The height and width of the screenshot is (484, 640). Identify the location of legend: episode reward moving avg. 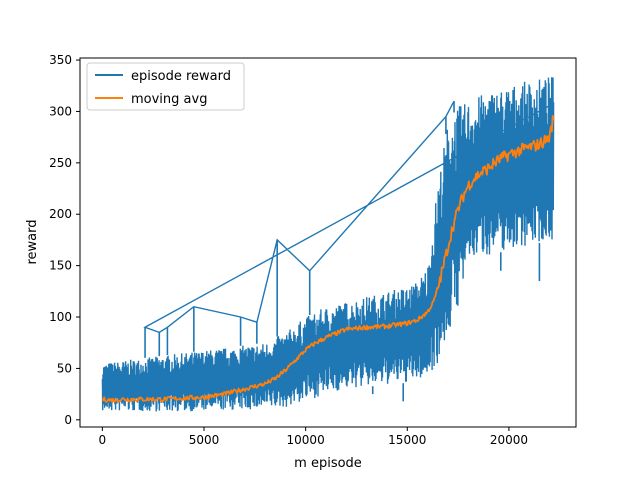
(165, 86).